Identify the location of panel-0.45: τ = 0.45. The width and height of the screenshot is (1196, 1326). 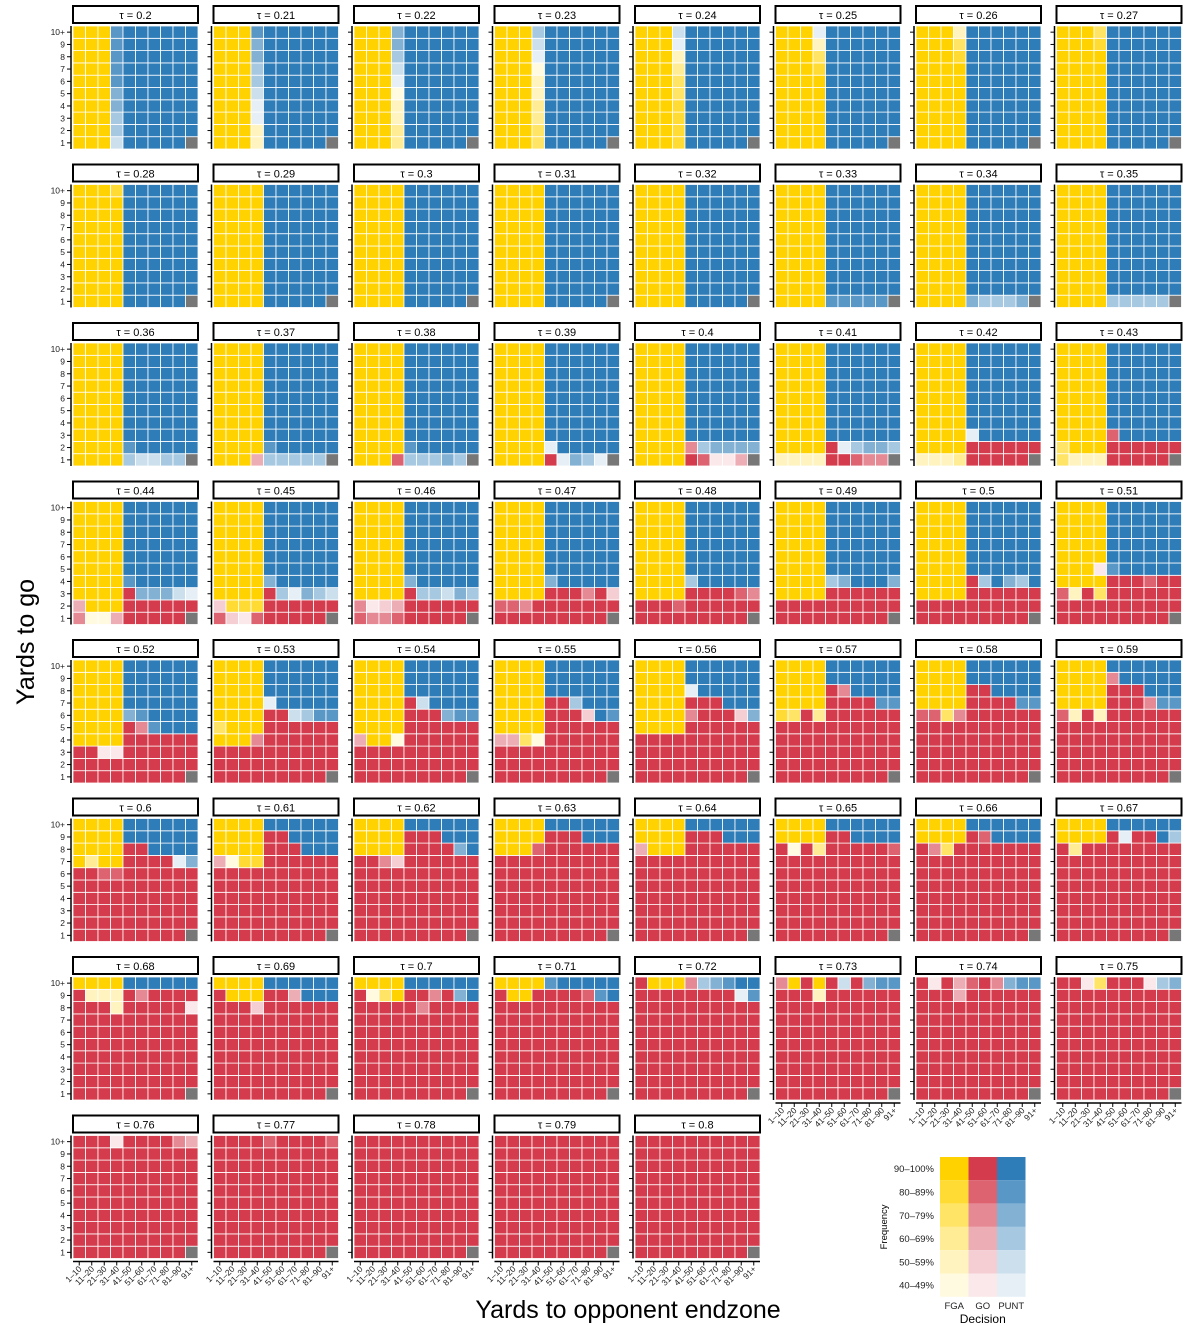
(273, 552).